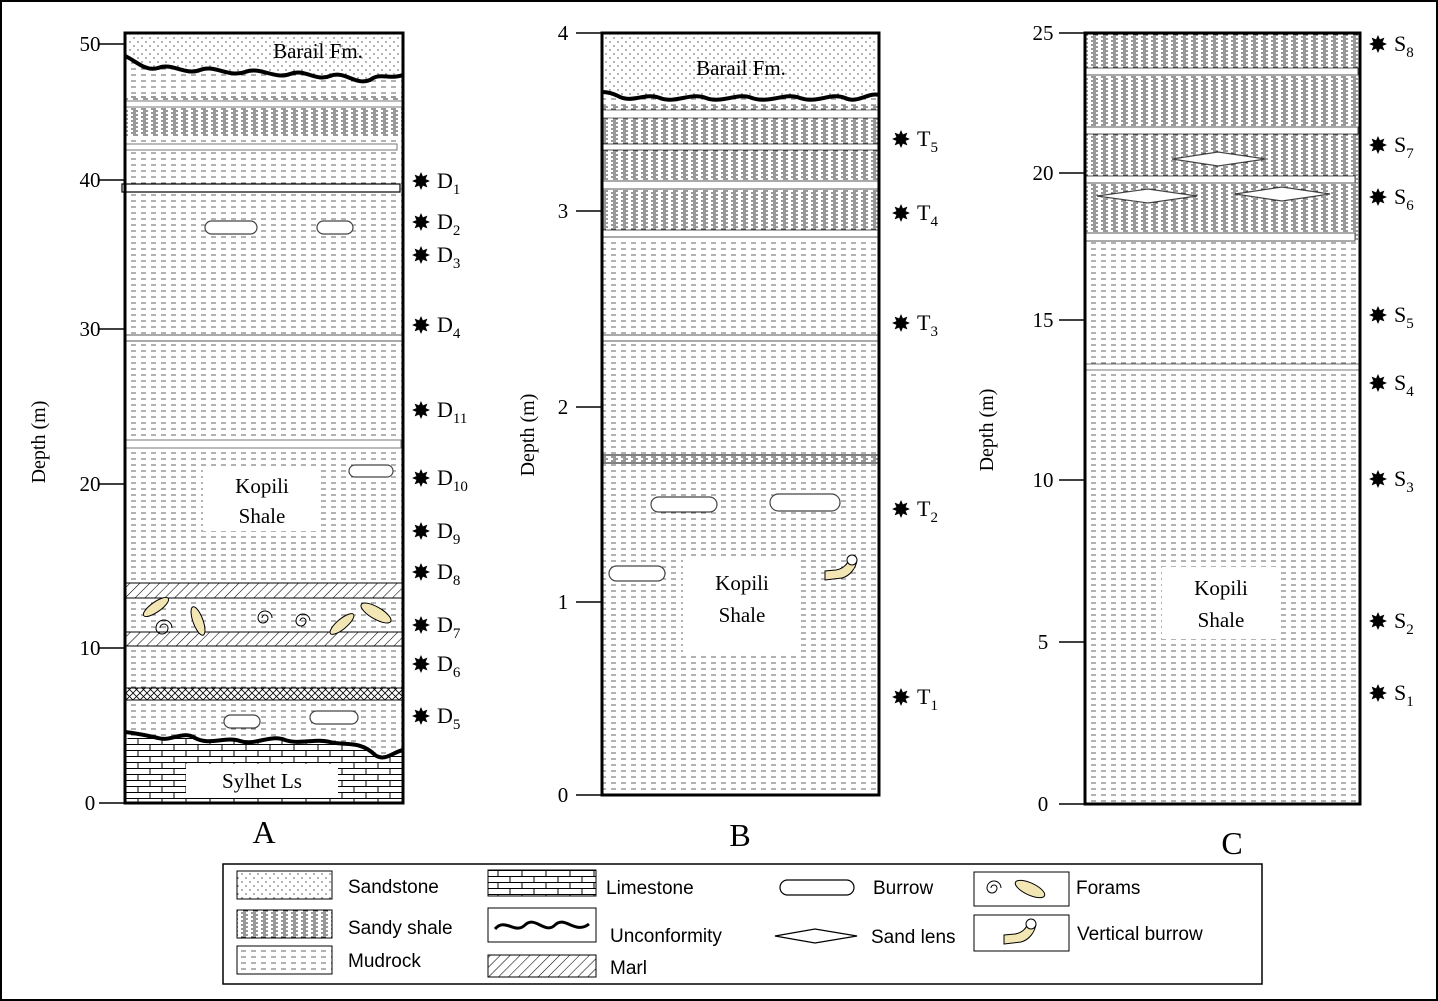 The image size is (1438, 1001). What do you see at coordinates (452, 480) in the screenshot?
I see `sample-label: D10` at bounding box center [452, 480].